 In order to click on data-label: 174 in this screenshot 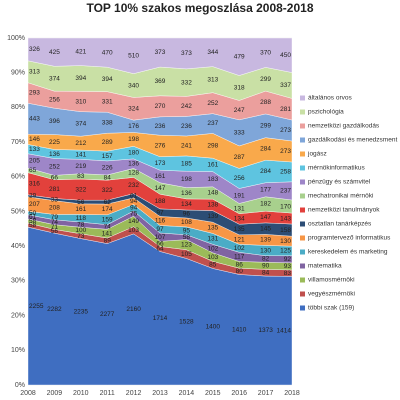, I will do `click(107, 209)`.